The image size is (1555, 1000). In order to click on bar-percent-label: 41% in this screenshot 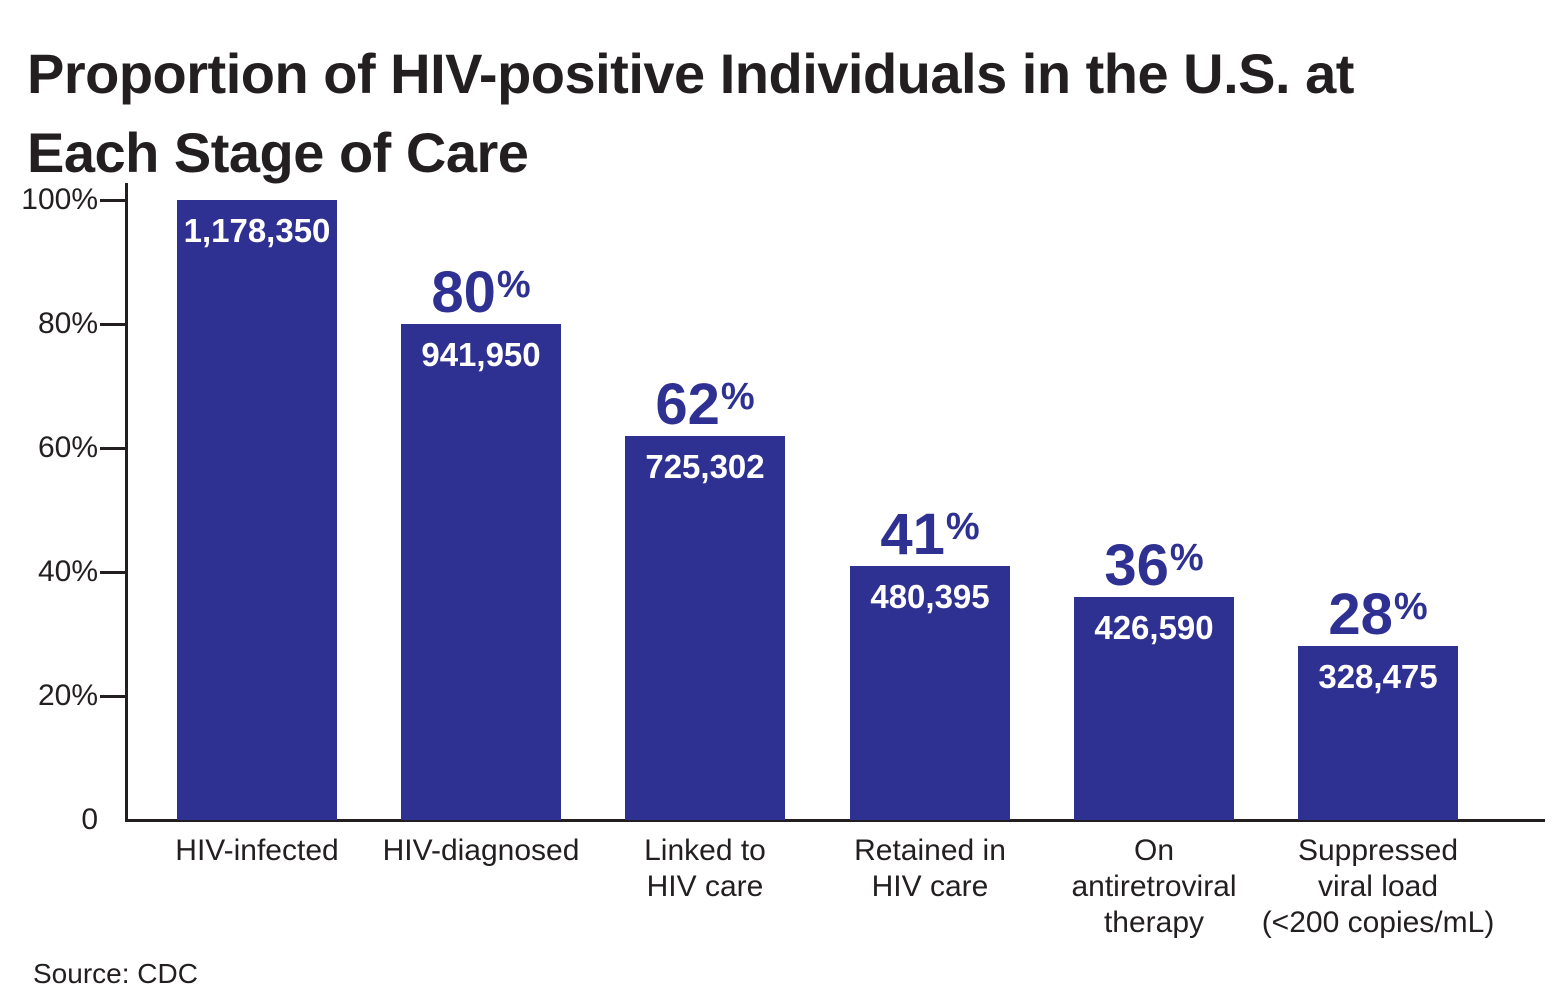, I will do `click(930, 531)`.